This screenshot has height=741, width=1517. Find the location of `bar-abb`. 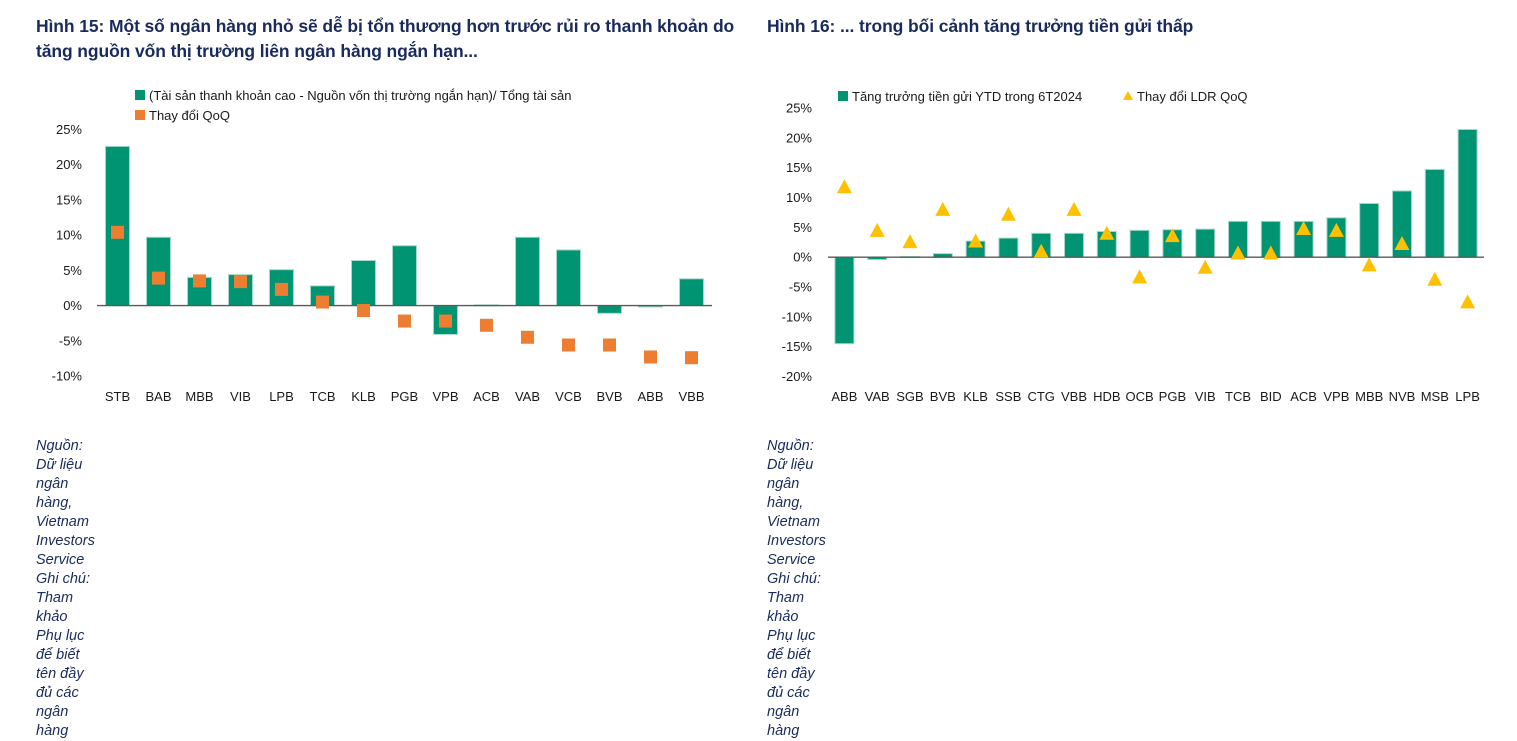

bar-abb is located at coordinates (844, 300).